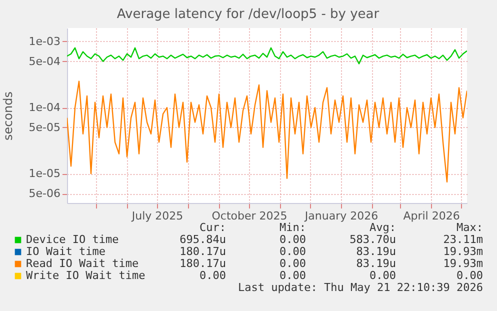 This screenshot has width=497, height=311. I want to click on x-tick-label: July 2025, so click(157, 216).